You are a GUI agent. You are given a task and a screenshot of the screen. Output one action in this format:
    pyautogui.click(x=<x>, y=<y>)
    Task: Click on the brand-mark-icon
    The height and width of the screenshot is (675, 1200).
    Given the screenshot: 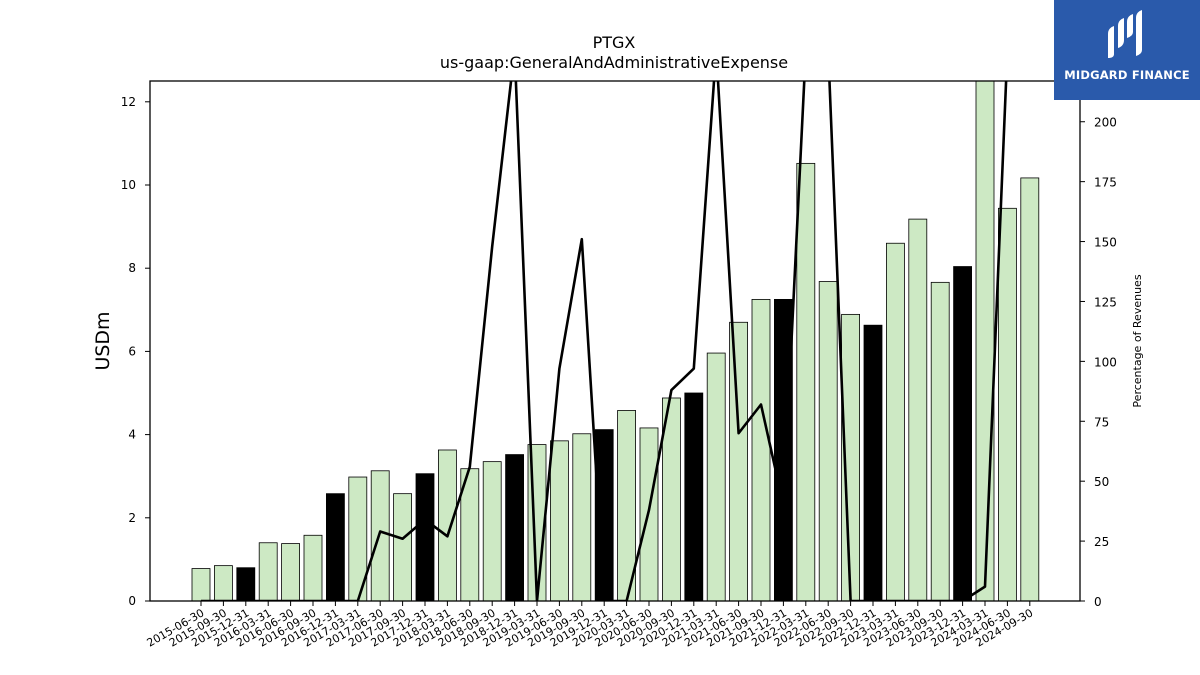 What is the action you would take?
    pyautogui.click(x=1125, y=34)
    